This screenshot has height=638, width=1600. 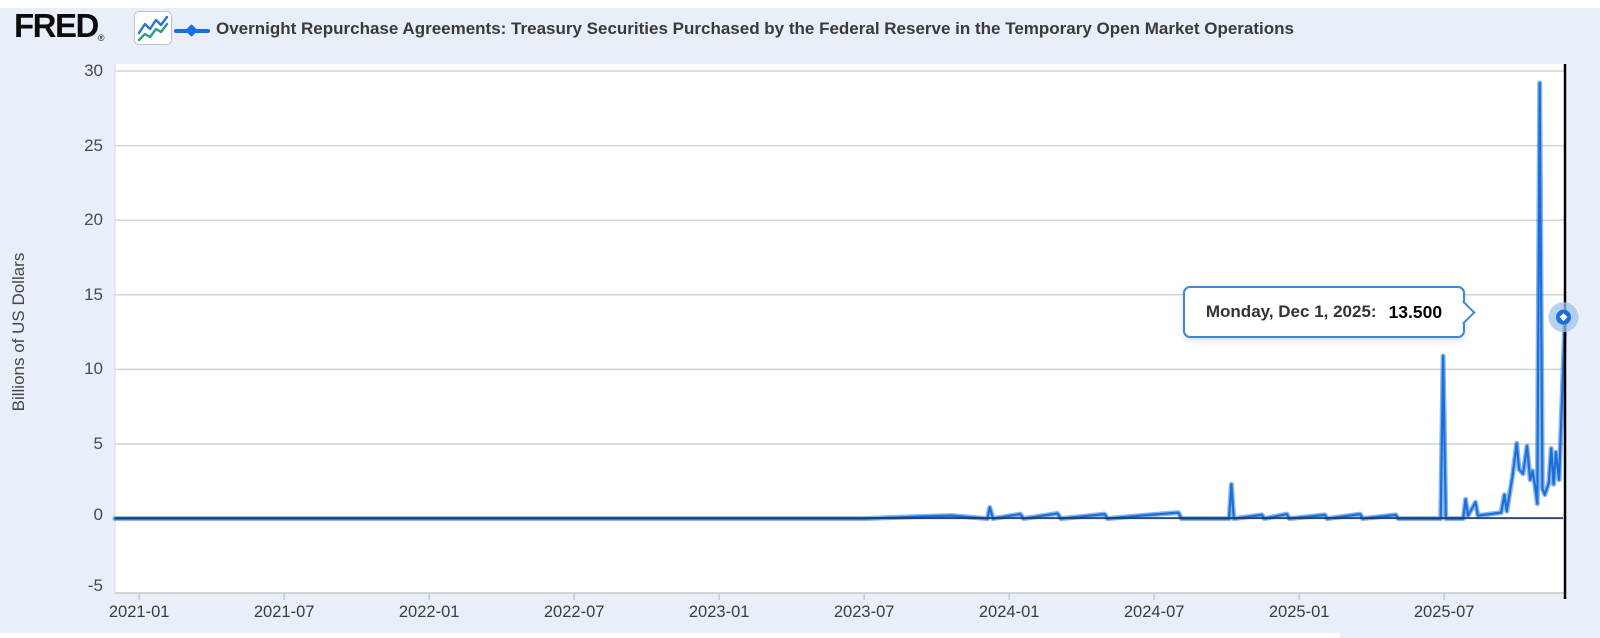 I want to click on registered-mark-icon: ®, so click(x=101, y=38).